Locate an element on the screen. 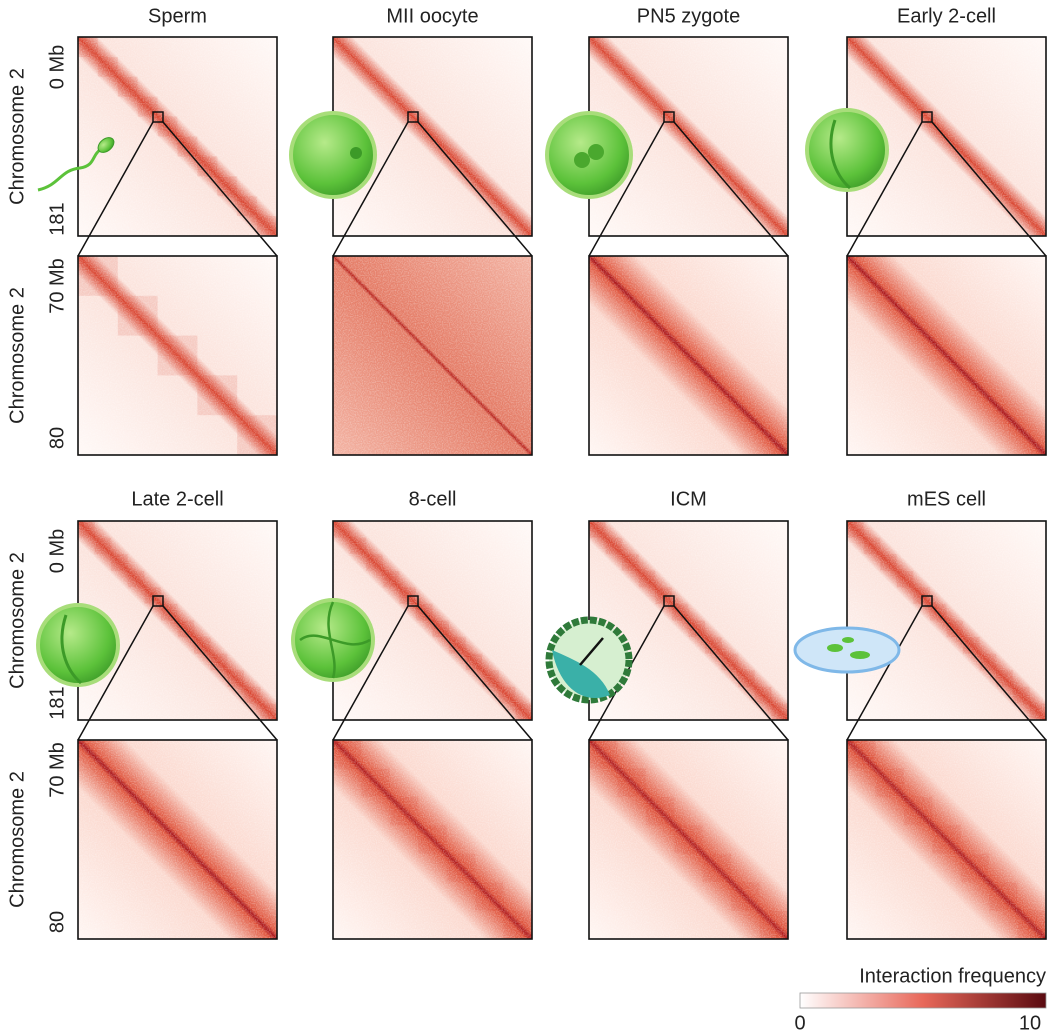 The image size is (1050, 1035). dish is located at coordinates (847, 650).